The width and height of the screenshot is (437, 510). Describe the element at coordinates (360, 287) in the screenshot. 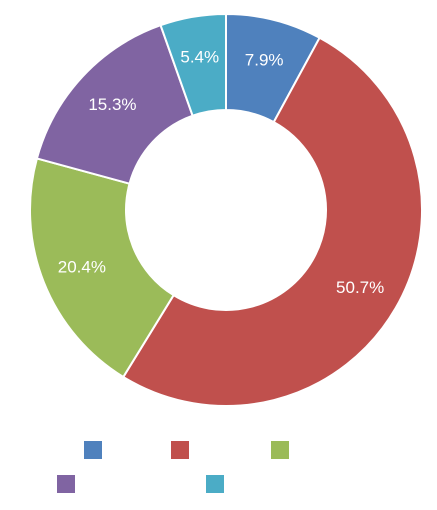

I see `slice-label-1: 50.7%` at that location.